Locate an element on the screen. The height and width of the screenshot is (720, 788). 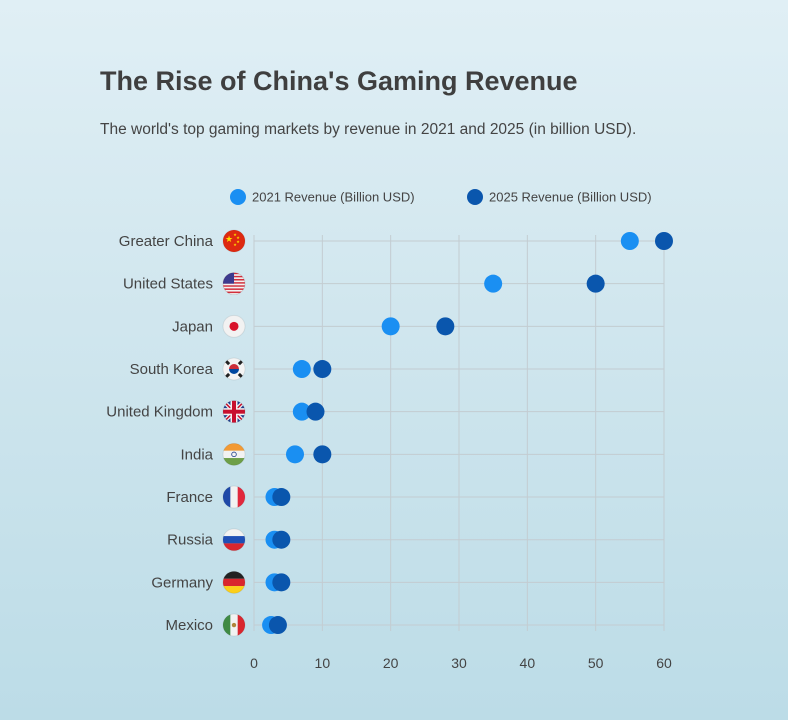
y-category-label: Mexico is located at coordinates (189, 625).